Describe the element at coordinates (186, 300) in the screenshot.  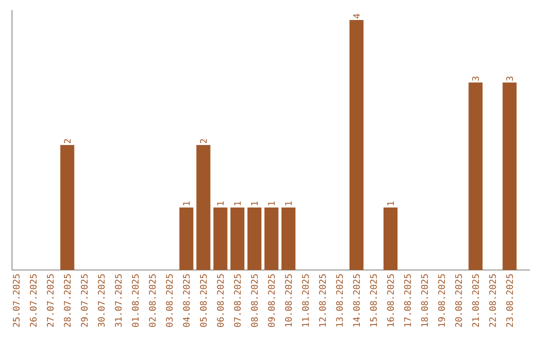
I see `x-tick-label: 04.08.2025` at that location.